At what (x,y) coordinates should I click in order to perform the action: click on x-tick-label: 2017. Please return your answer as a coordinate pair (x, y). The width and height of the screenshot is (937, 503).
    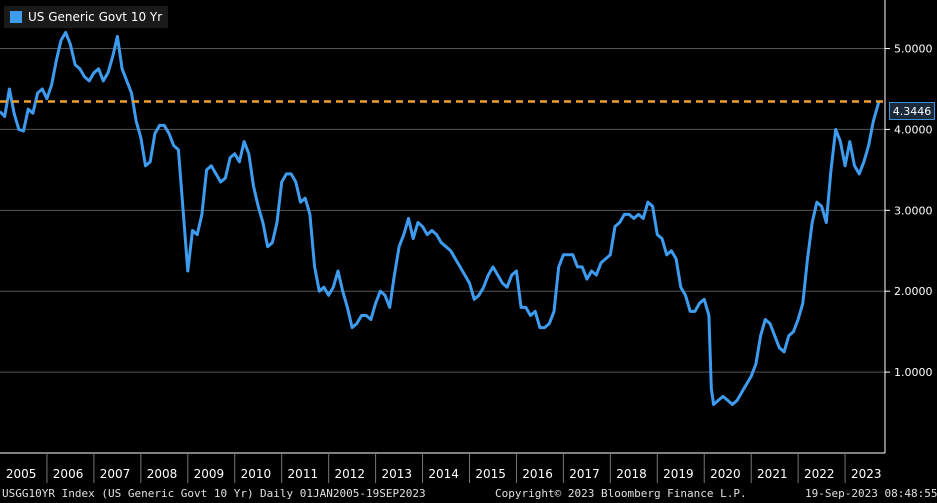
    Looking at the image, I should click on (584, 474).